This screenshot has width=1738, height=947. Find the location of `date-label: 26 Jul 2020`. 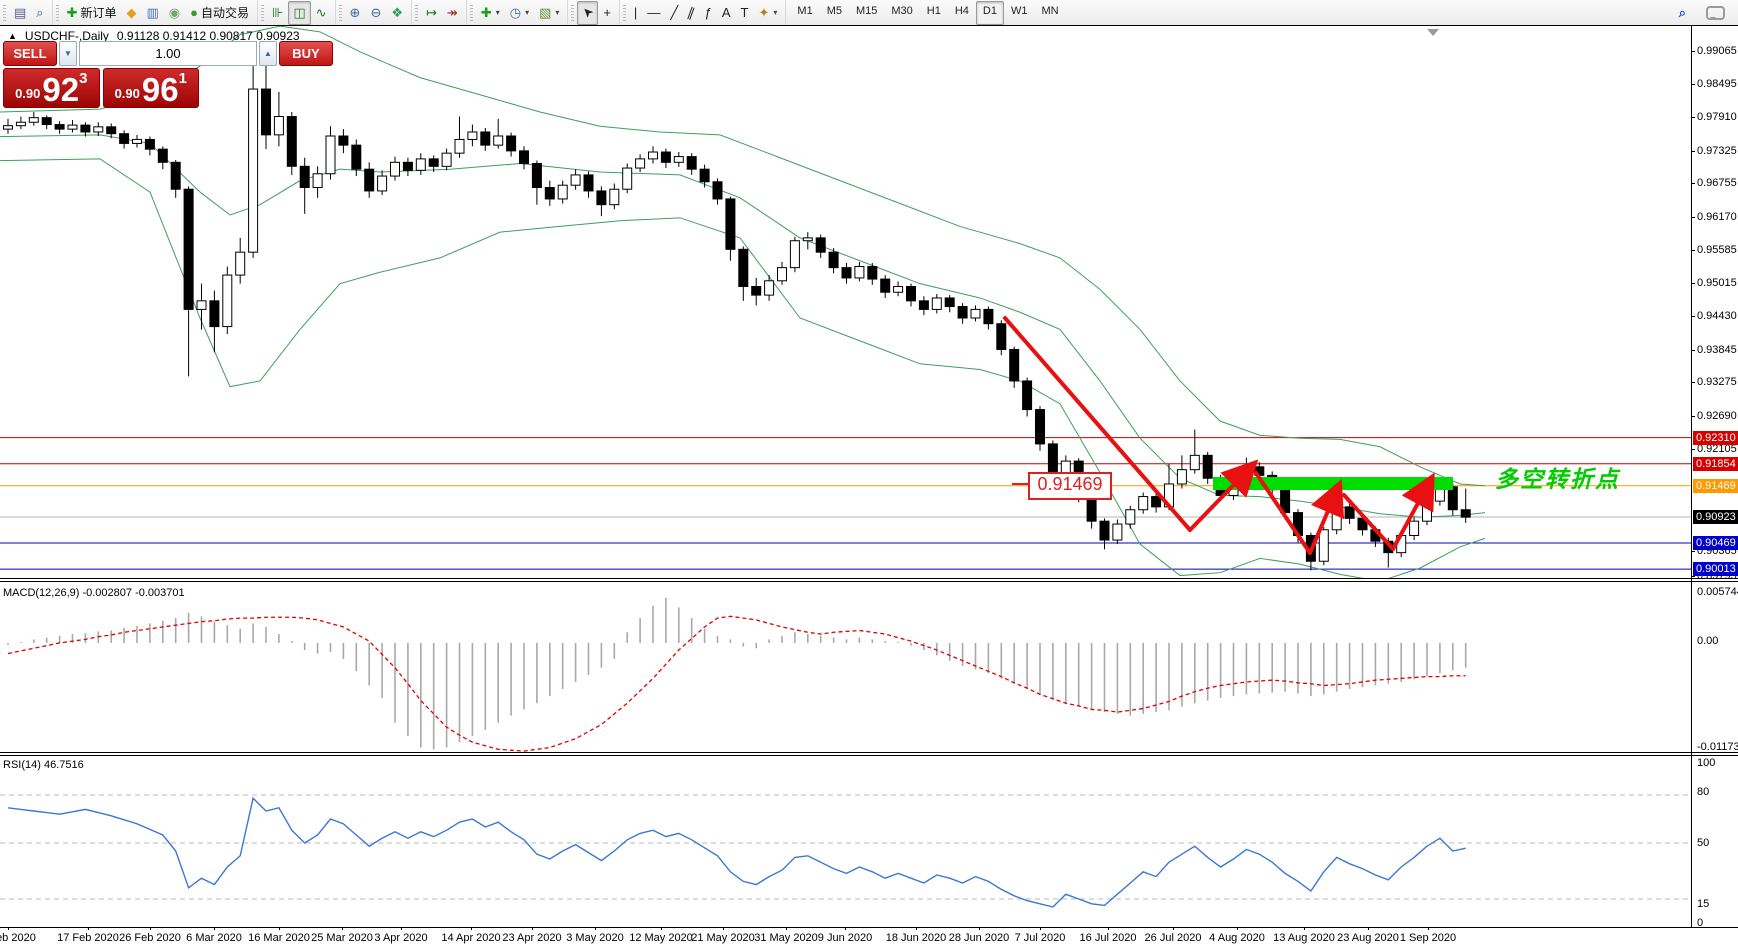

date-label: 26 Jul 2020 is located at coordinates (1173, 938).